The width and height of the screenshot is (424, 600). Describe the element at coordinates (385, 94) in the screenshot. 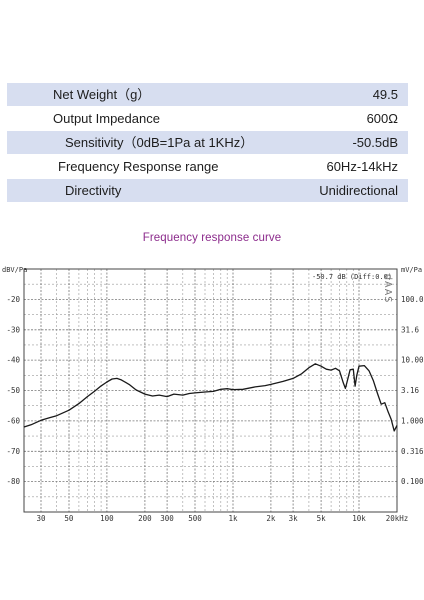

I see `spec-value: 49.5` at that location.